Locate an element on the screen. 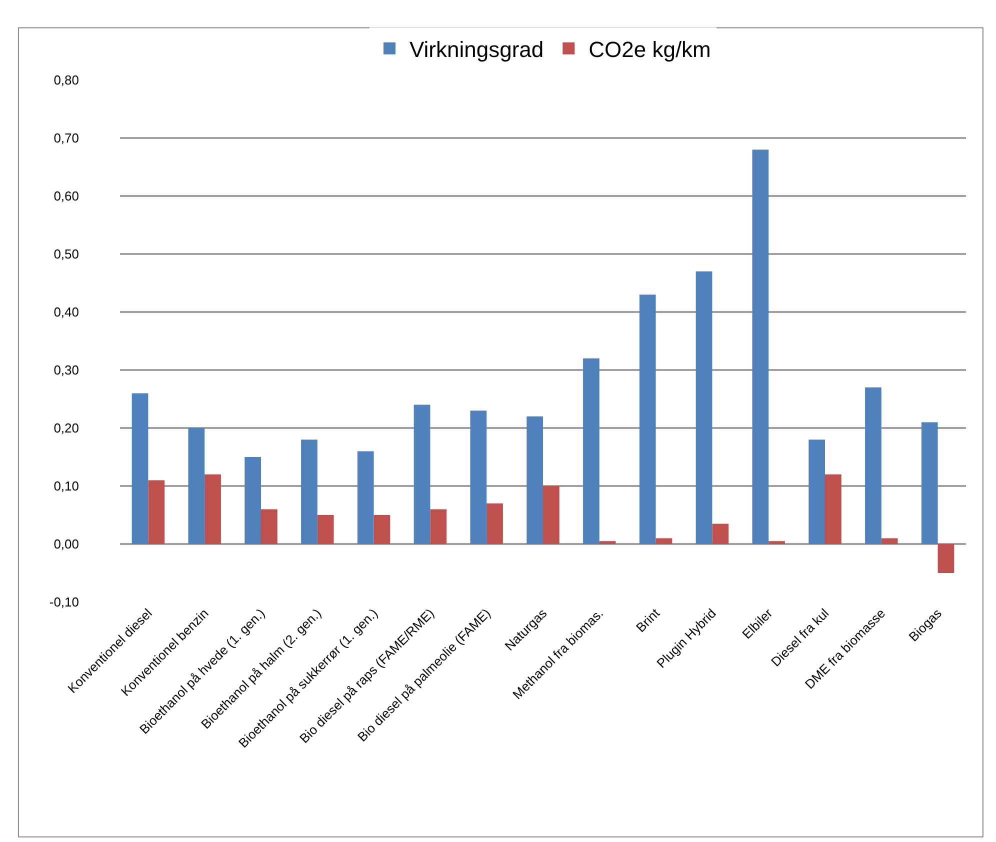 This screenshot has width=996, height=842. y-tick-label: 0,30 is located at coordinates (66, 370).